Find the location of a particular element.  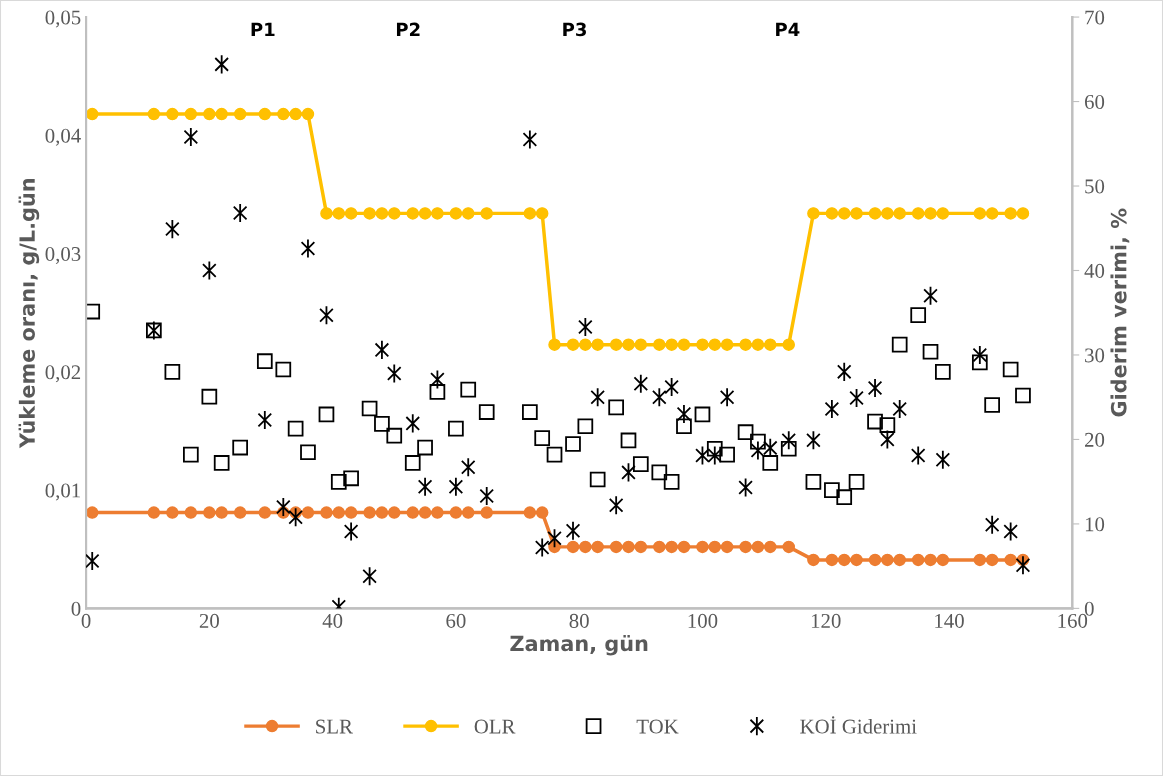

legend-label: OLR is located at coordinates (495, 726).